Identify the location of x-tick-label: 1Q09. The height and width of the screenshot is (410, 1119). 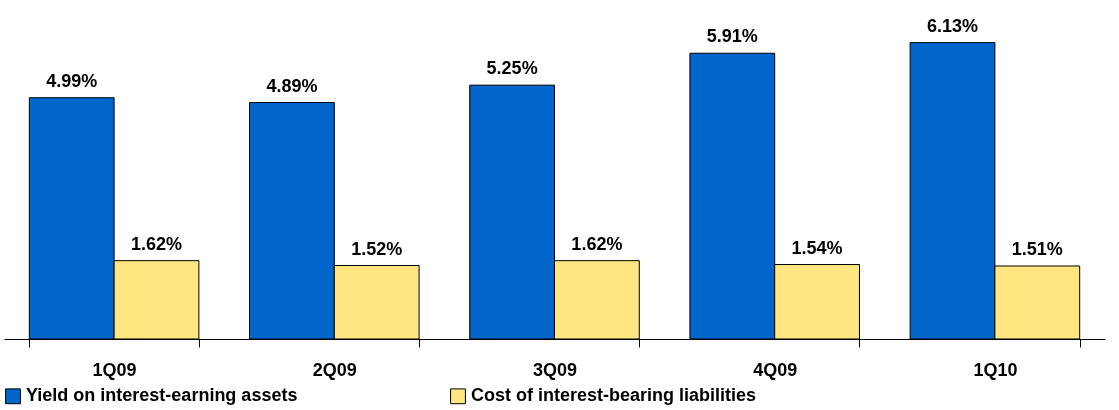
(114, 369).